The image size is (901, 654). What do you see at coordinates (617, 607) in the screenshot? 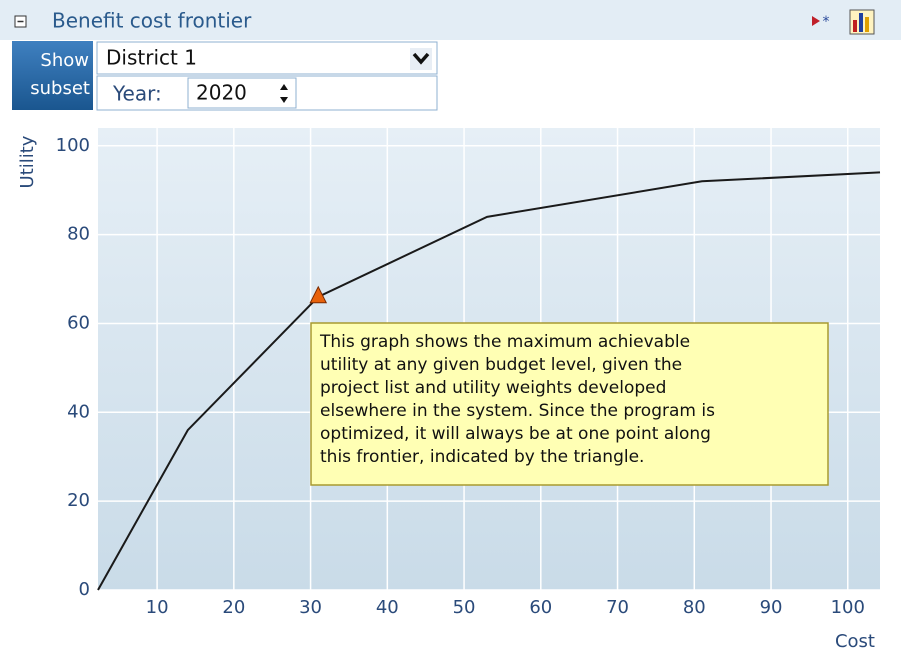
I see `x-tick-label: 70` at bounding box center [617, 607].